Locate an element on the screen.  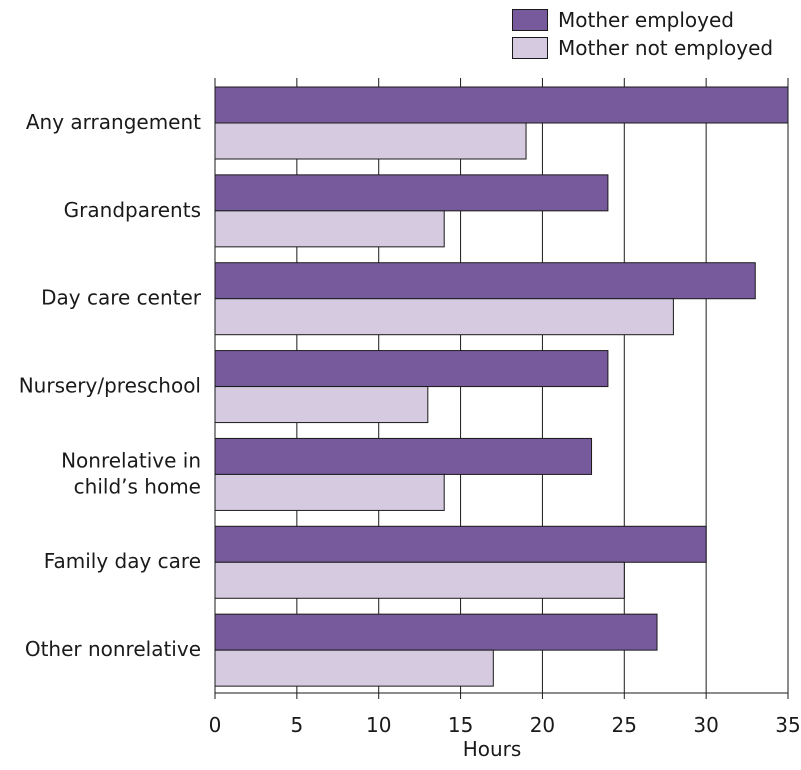
legend: Mother employed Mother not employed is located at coordinates (642, 34).